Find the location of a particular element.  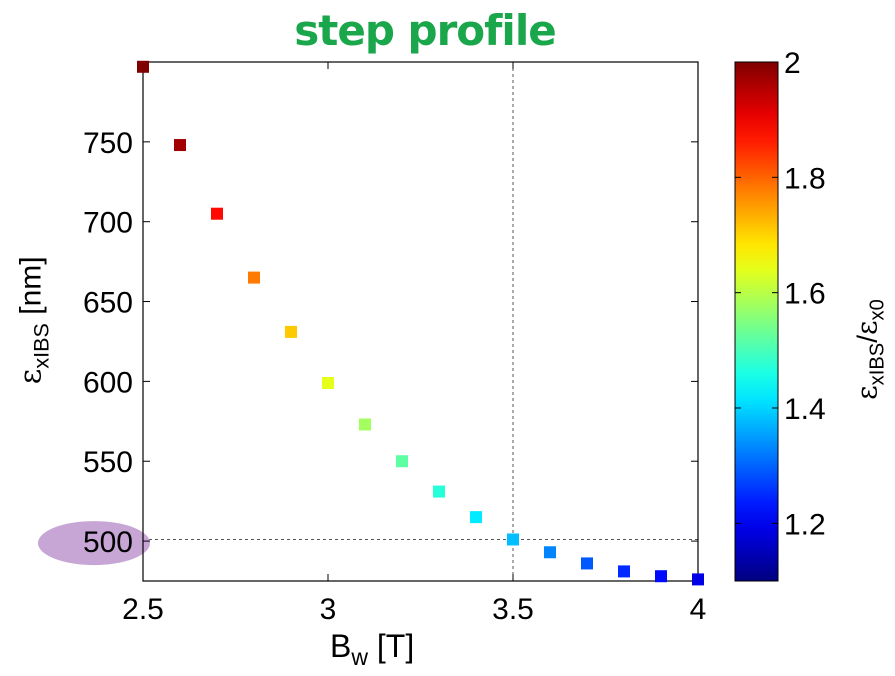

y-tick-label: 650 is located at coordinates (108, 303).